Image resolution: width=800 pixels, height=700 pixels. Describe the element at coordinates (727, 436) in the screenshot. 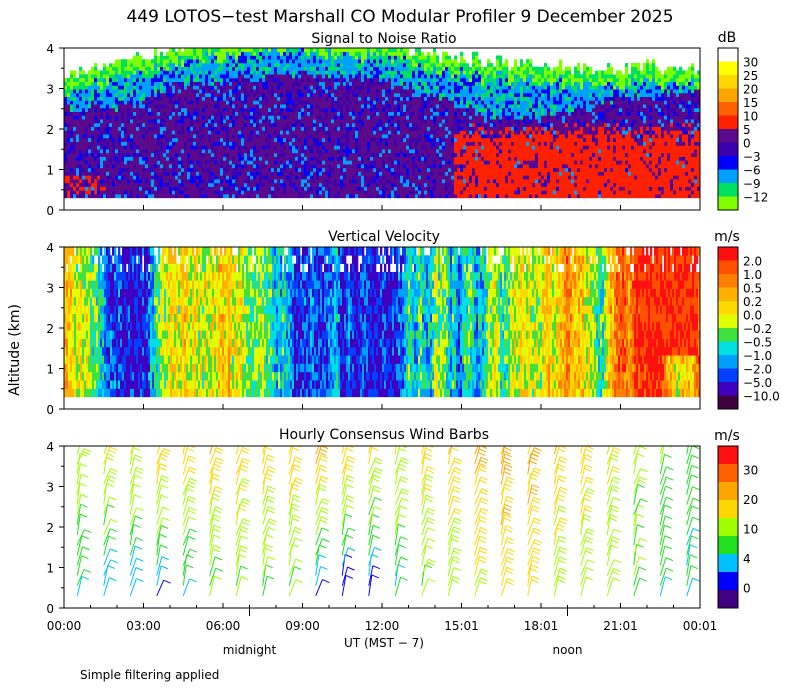

I see `barbs-colorbar-unit: m/s` at that location.